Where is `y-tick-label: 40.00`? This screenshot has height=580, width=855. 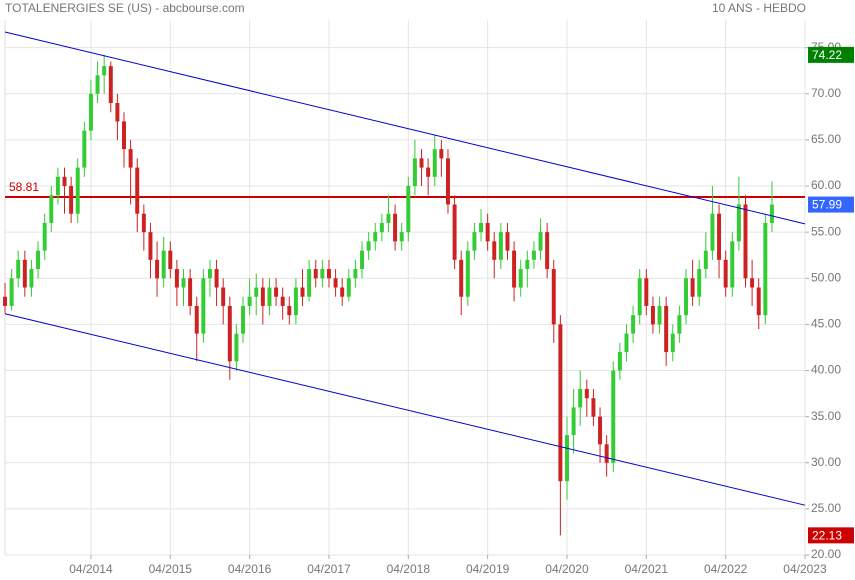 y-tick-label: 40.00 is located at coordinates (826, 370).